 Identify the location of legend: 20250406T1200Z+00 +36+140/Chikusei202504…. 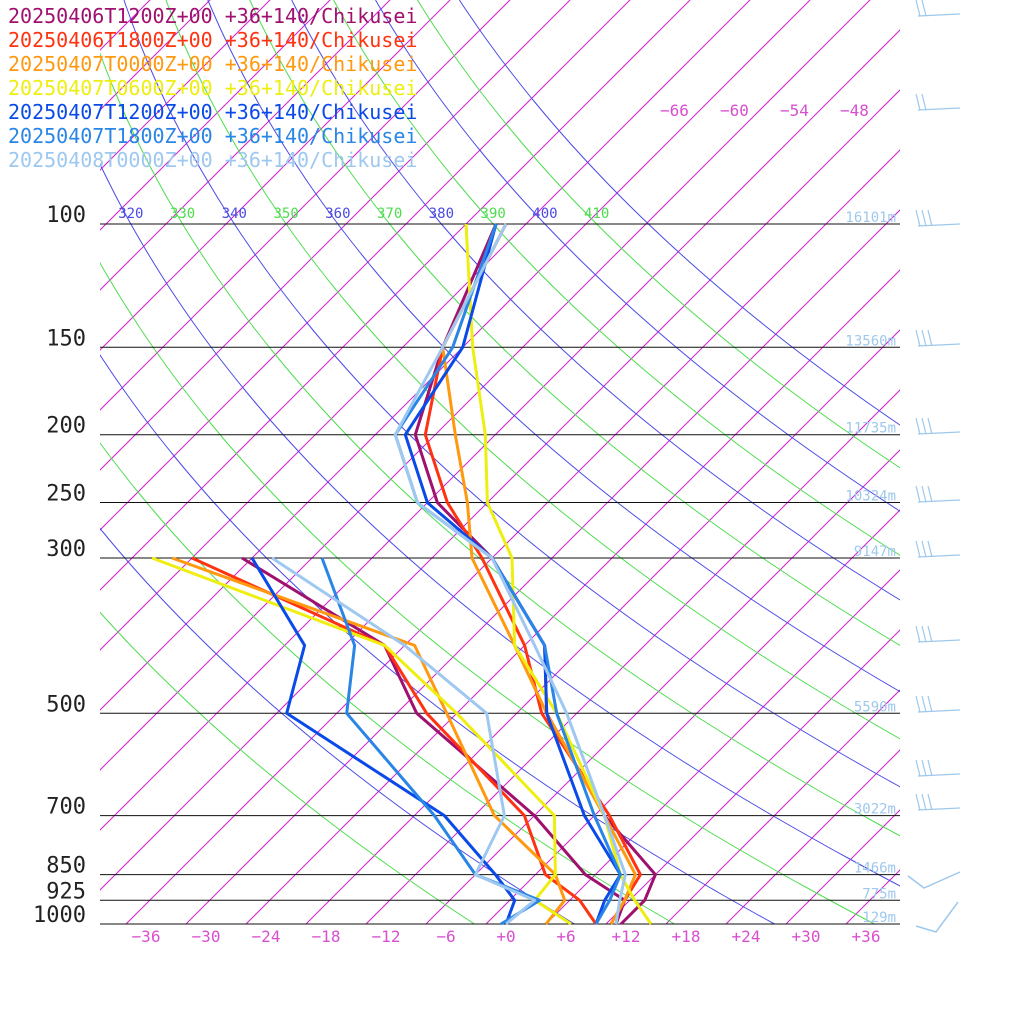
(212, 88).